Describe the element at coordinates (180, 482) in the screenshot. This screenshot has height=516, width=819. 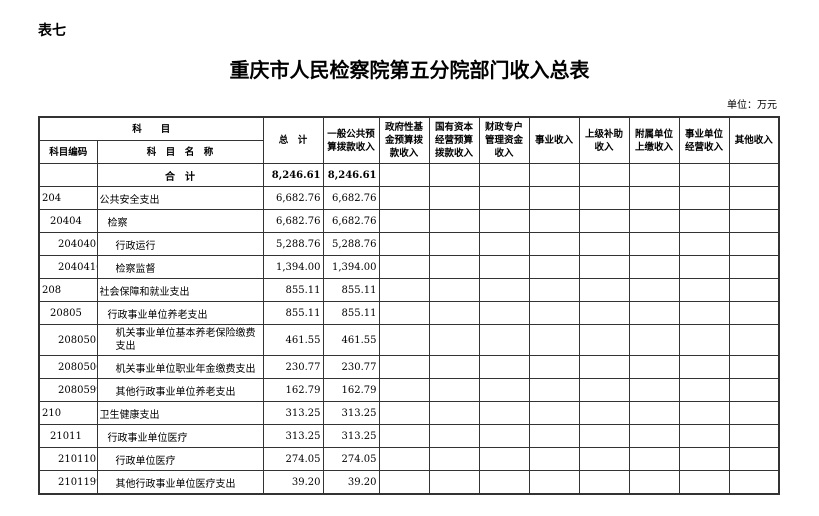
I see `row-name: 其他行政事业单位医疗支出` at that location.